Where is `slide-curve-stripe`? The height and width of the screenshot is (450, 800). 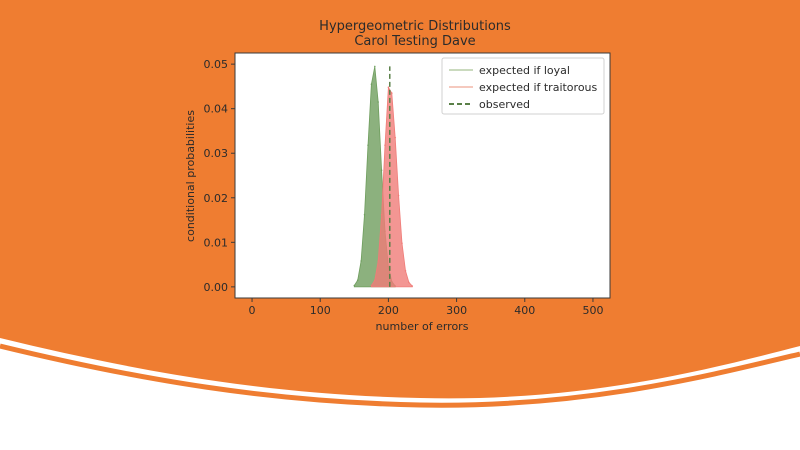
slide-curve-stripe is located at coordinates (400, 375).